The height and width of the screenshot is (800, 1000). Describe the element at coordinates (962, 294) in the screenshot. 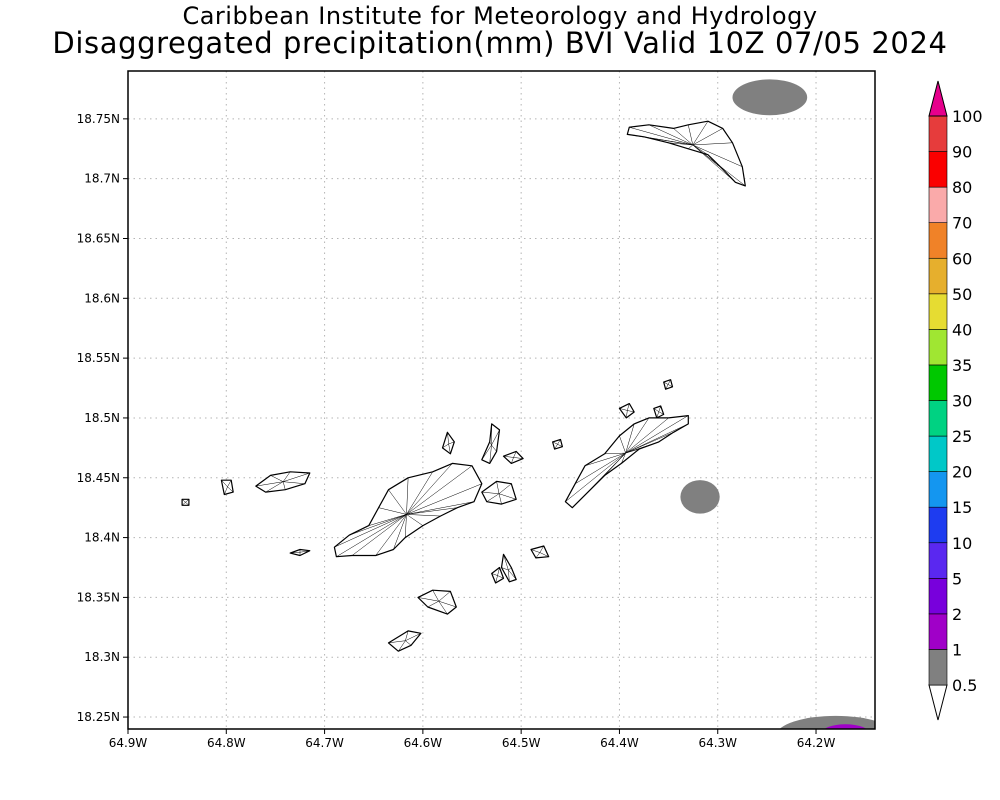

I see `colorbar-label: 50` at that location.